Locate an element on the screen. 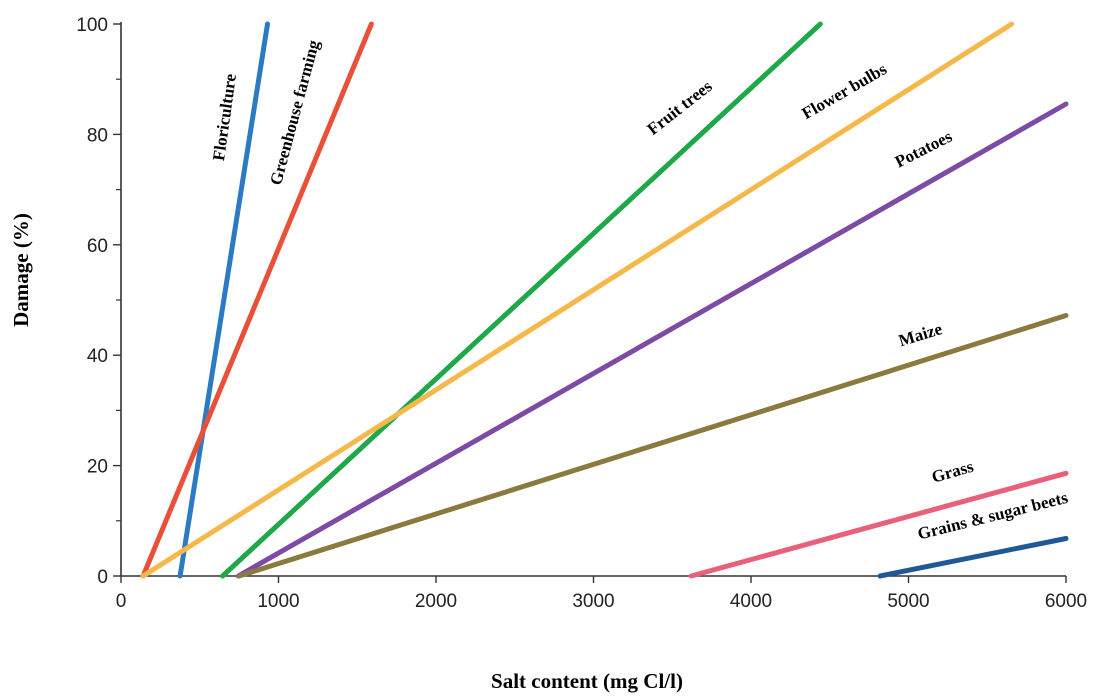 This screenshot has height=698, width=1115. x-tick-label: 5000 is located at coordinates (908, 601).